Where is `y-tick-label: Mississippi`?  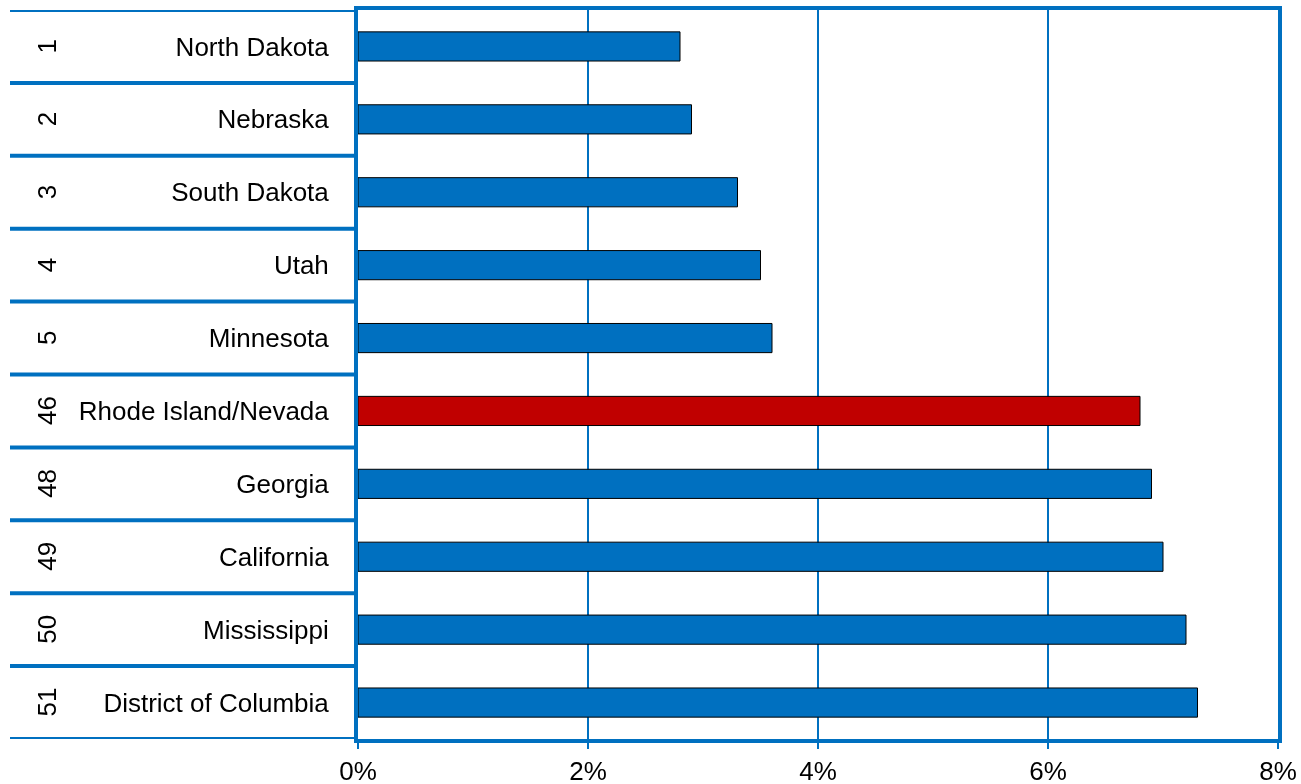
y-tick-label: Mississippi is located at coordinates (266, 629).